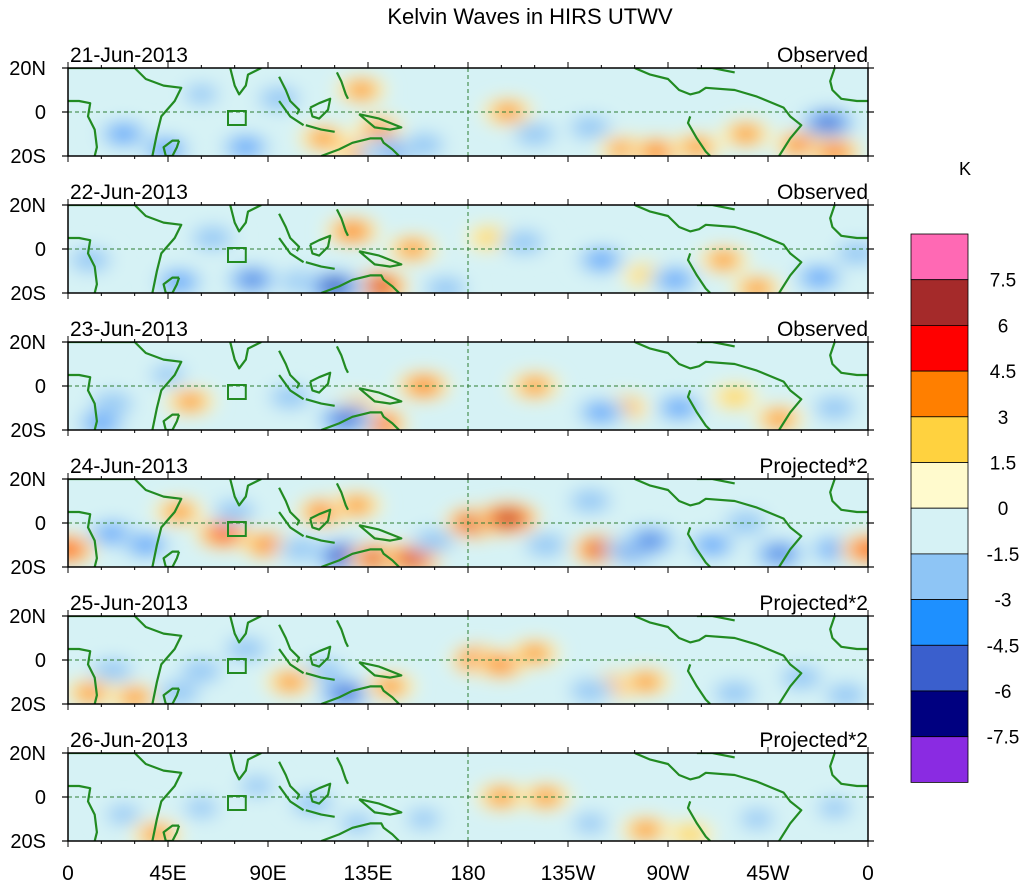 Image resolution: width=1024 pixels, height=887 pixels. What do you see at coordinates (129, 466) in the screenshot?
I see `panel-date: 24-Jun-2013` at bounding box center [129, 466].